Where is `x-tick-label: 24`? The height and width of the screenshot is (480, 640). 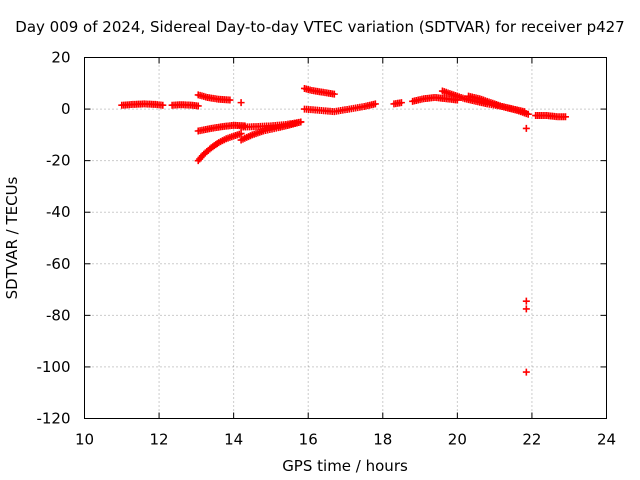
x-tick-label: 24 is located at coordinates (606, 440).